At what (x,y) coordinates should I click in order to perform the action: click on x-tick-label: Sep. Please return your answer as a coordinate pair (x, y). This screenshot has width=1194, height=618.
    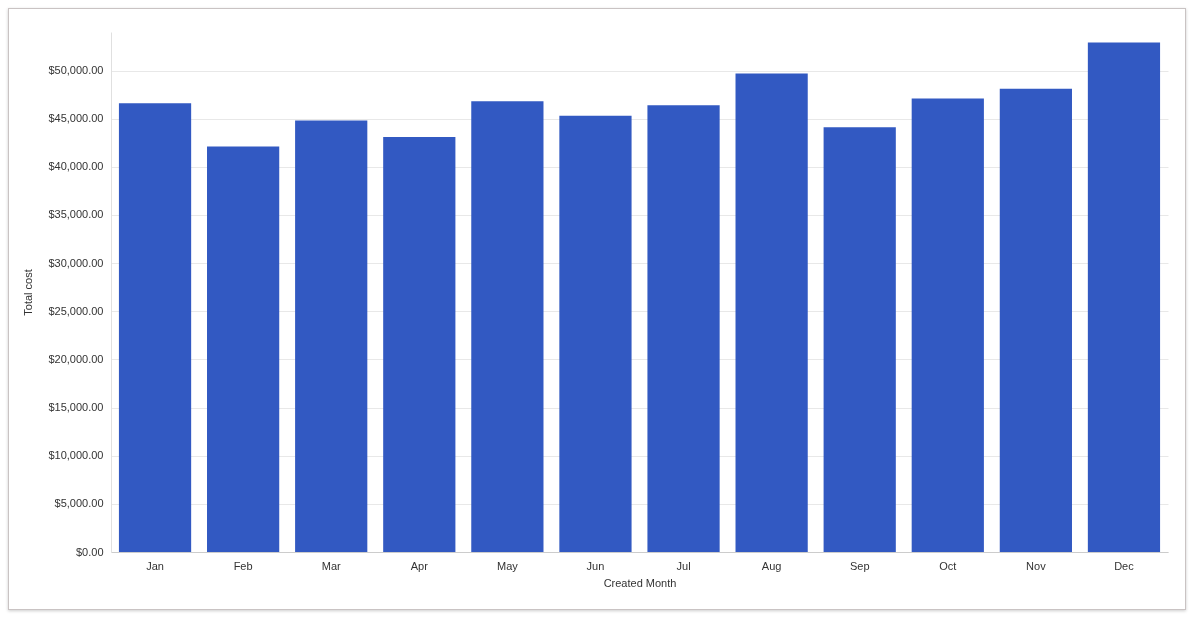
    Looking at the image, I should click on (859, 565).